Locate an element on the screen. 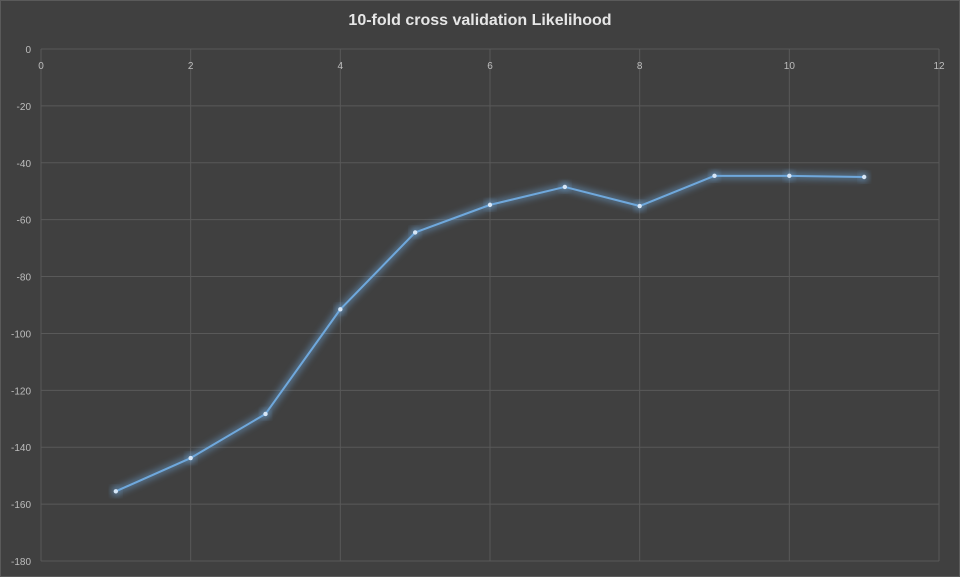 Image resolution: width=960 pixels, height=577 pixels. x-axis: 0 2 4 6 8 10 12 is located at coordinates (491, 66).